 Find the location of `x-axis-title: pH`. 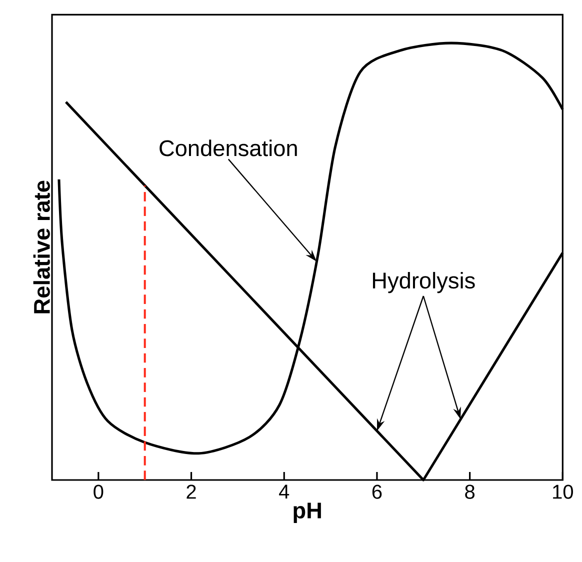

x-axis-title: pH is located at coordinates (307, 512).